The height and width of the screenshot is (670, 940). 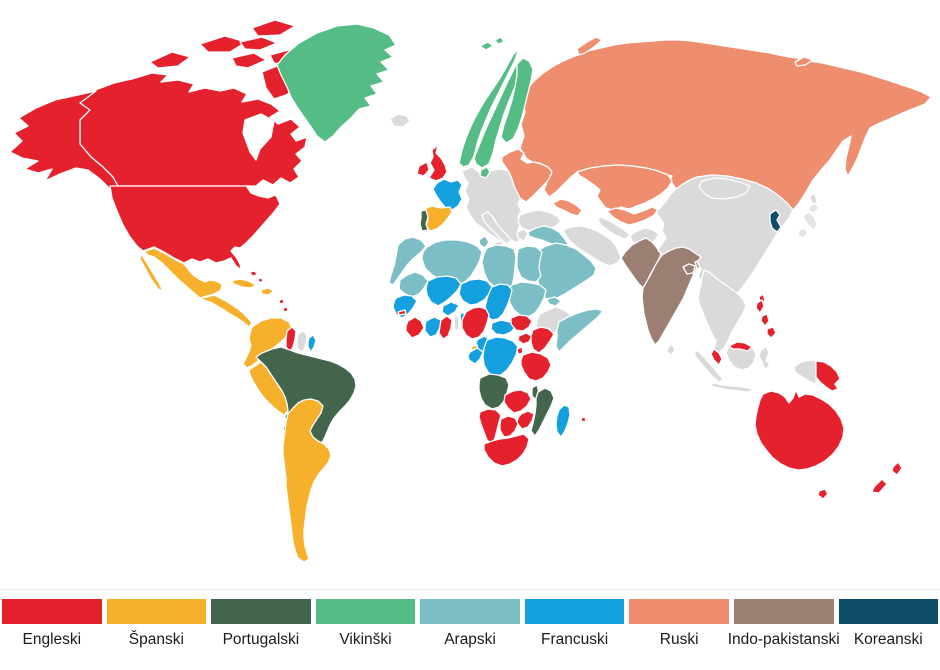 What do you see at coordinates (496, 228) in the screenshot?
I see `region-italy` at bounding box center [496, 228].